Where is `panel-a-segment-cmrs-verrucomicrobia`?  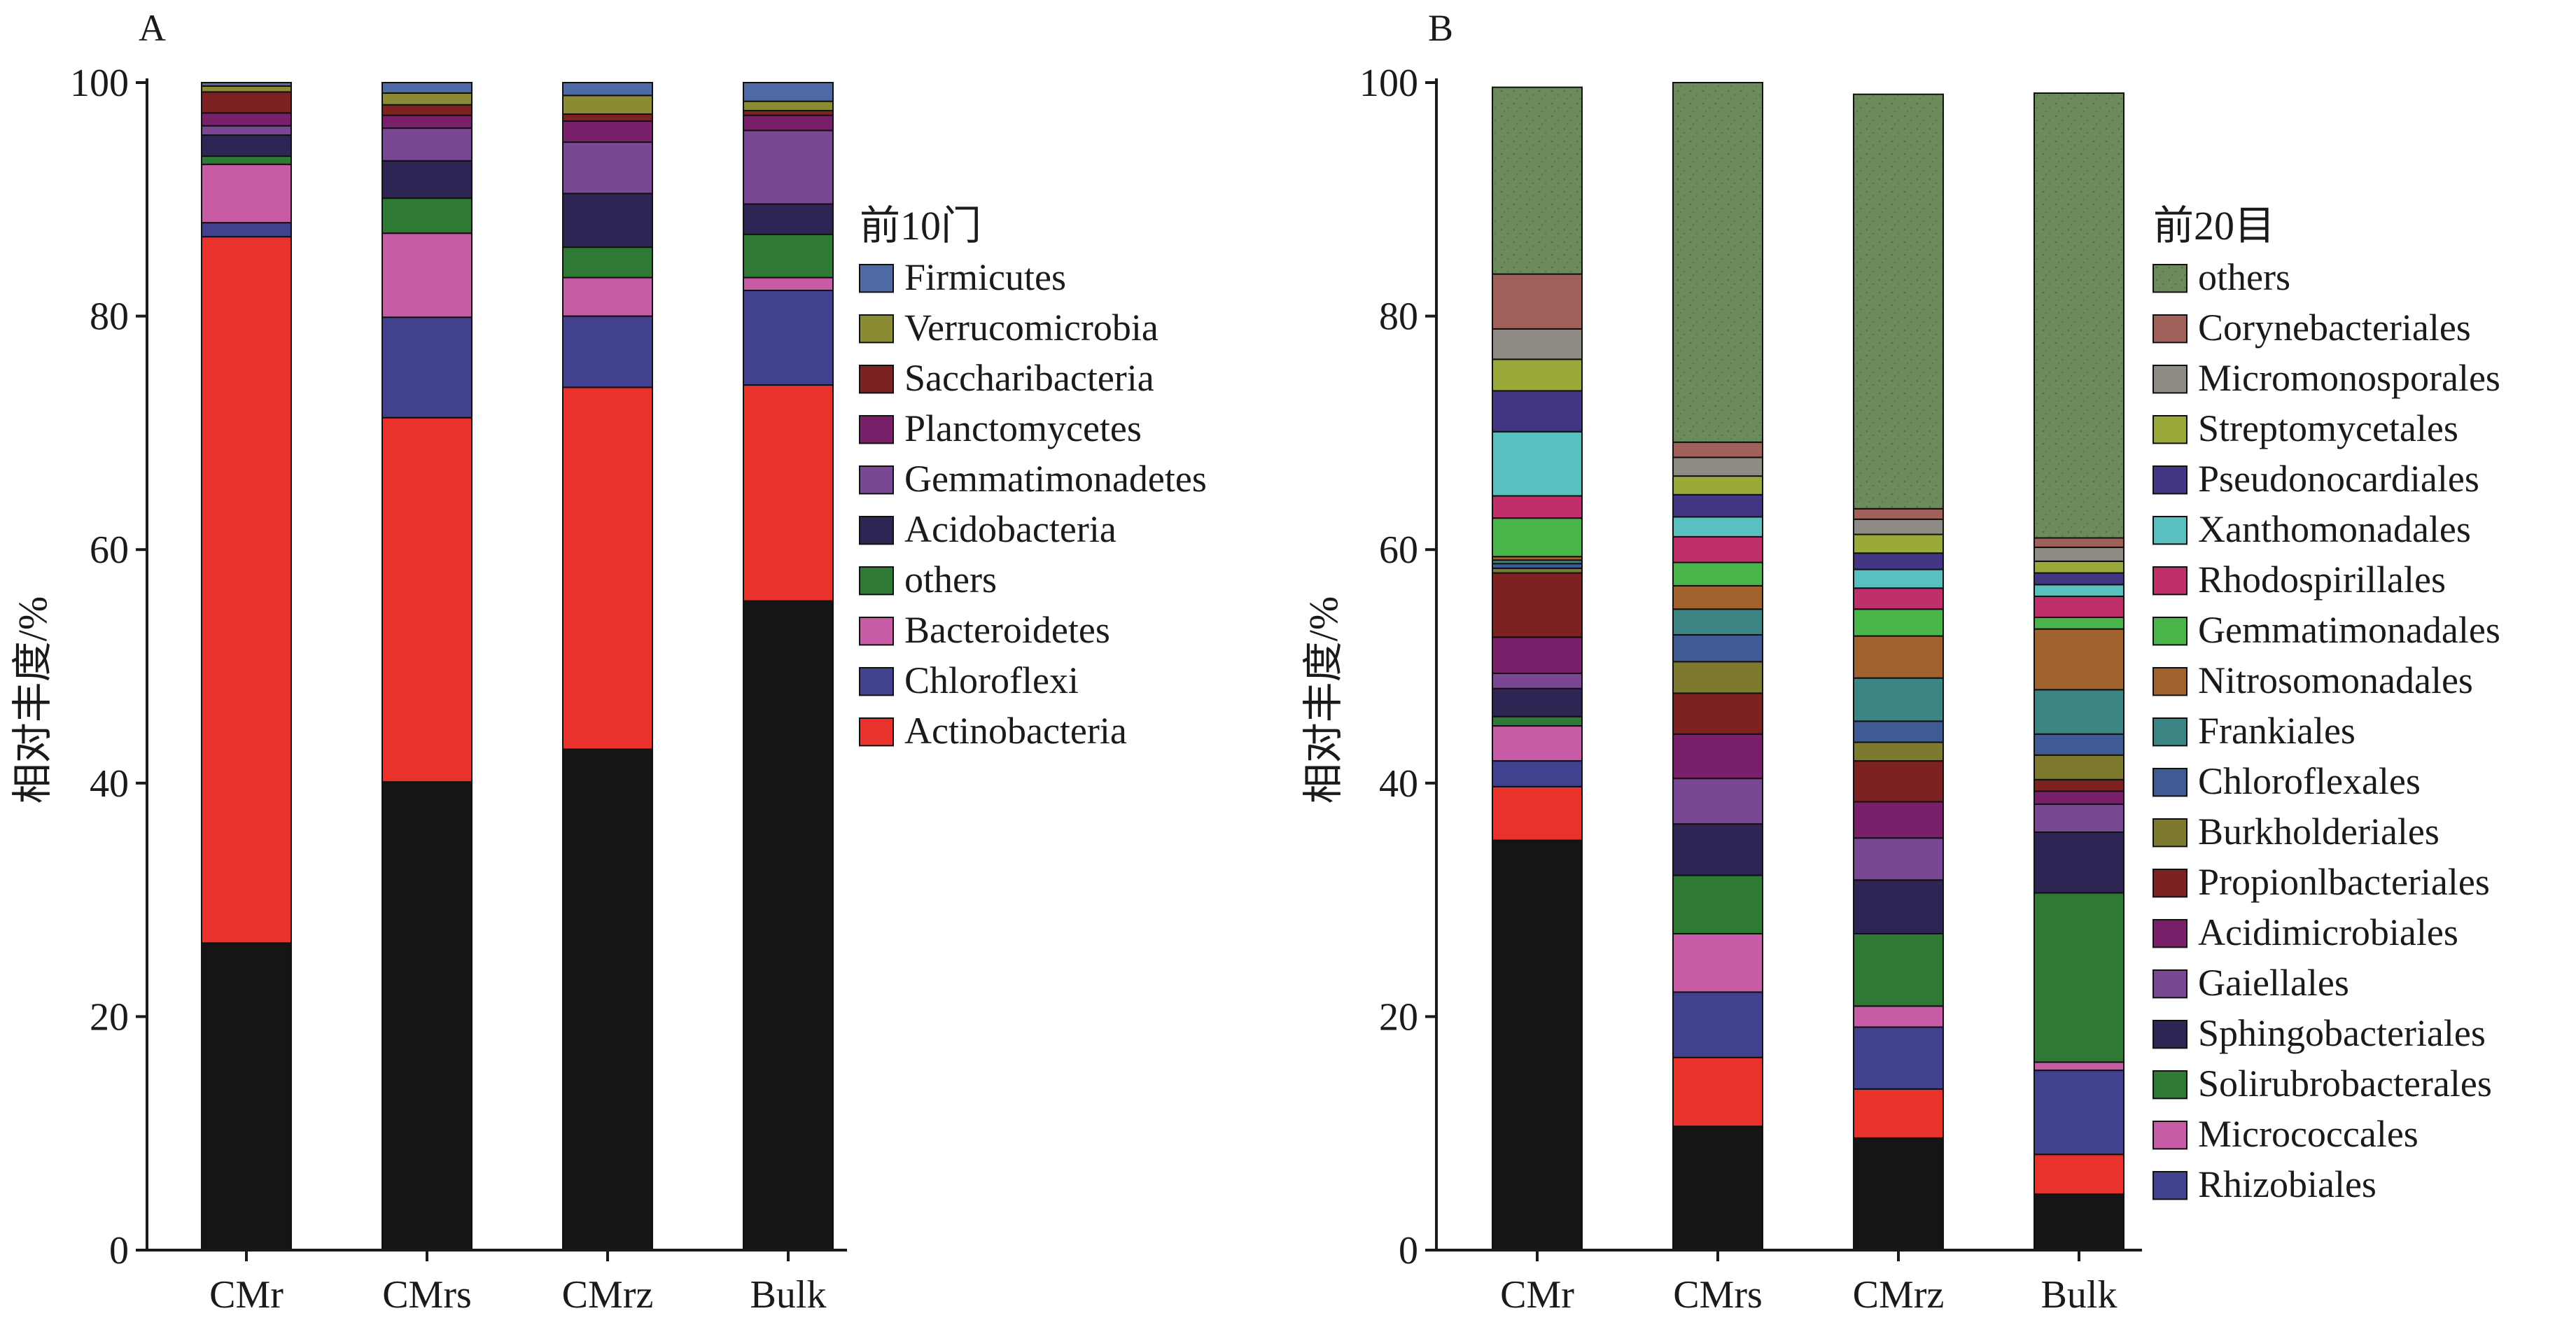 panel-a-segment-cmrs-verrucomicrobia is located at coordinates (427, 110).